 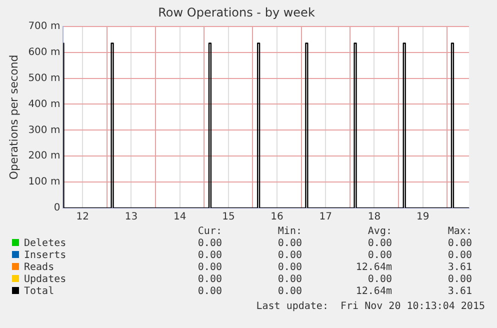 What do you see at coordinates (39, 292) in the screenshot?
I see `legend-label: Total` at bounding box center [39, 292].